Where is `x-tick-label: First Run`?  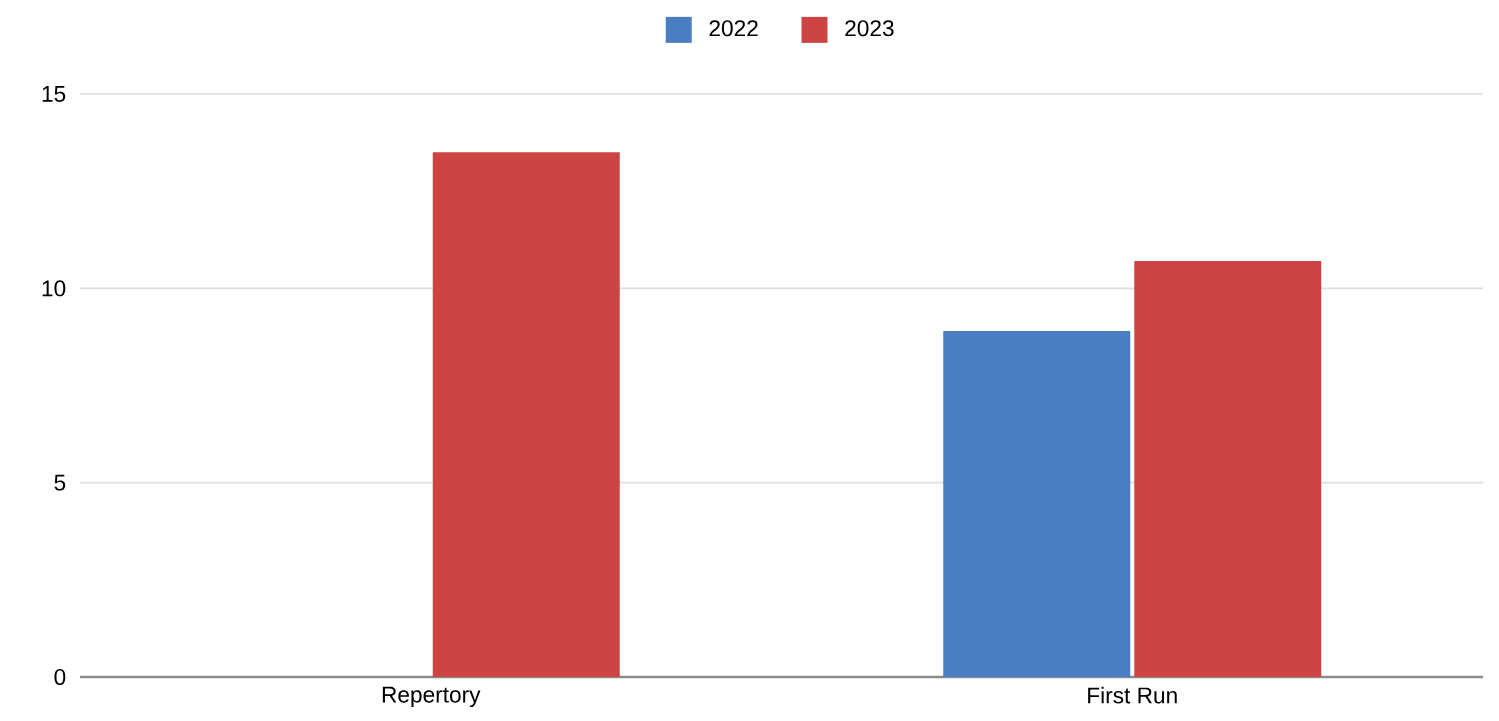 x-tick-label: First Run is located at coordinates (1132, 695).